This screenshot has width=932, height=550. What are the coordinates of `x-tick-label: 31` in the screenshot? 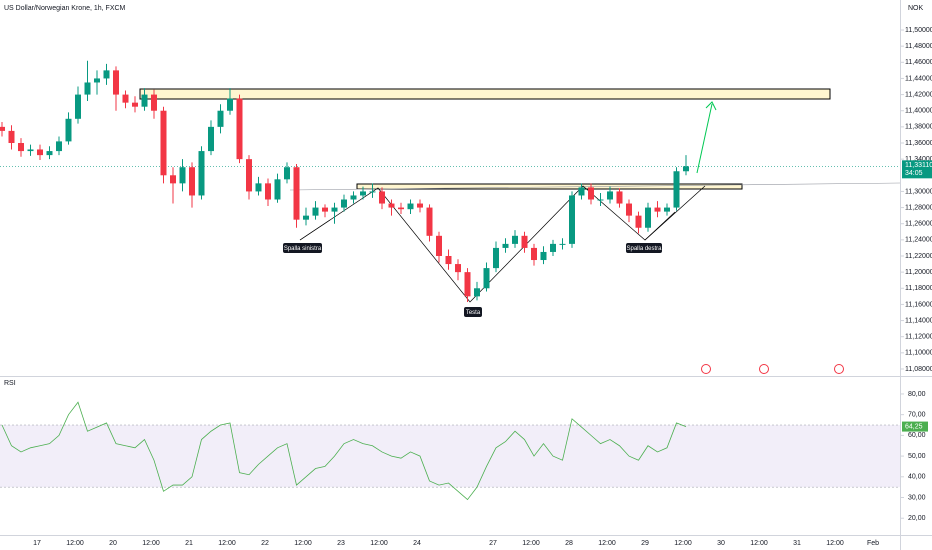 It's located at (797, 543).